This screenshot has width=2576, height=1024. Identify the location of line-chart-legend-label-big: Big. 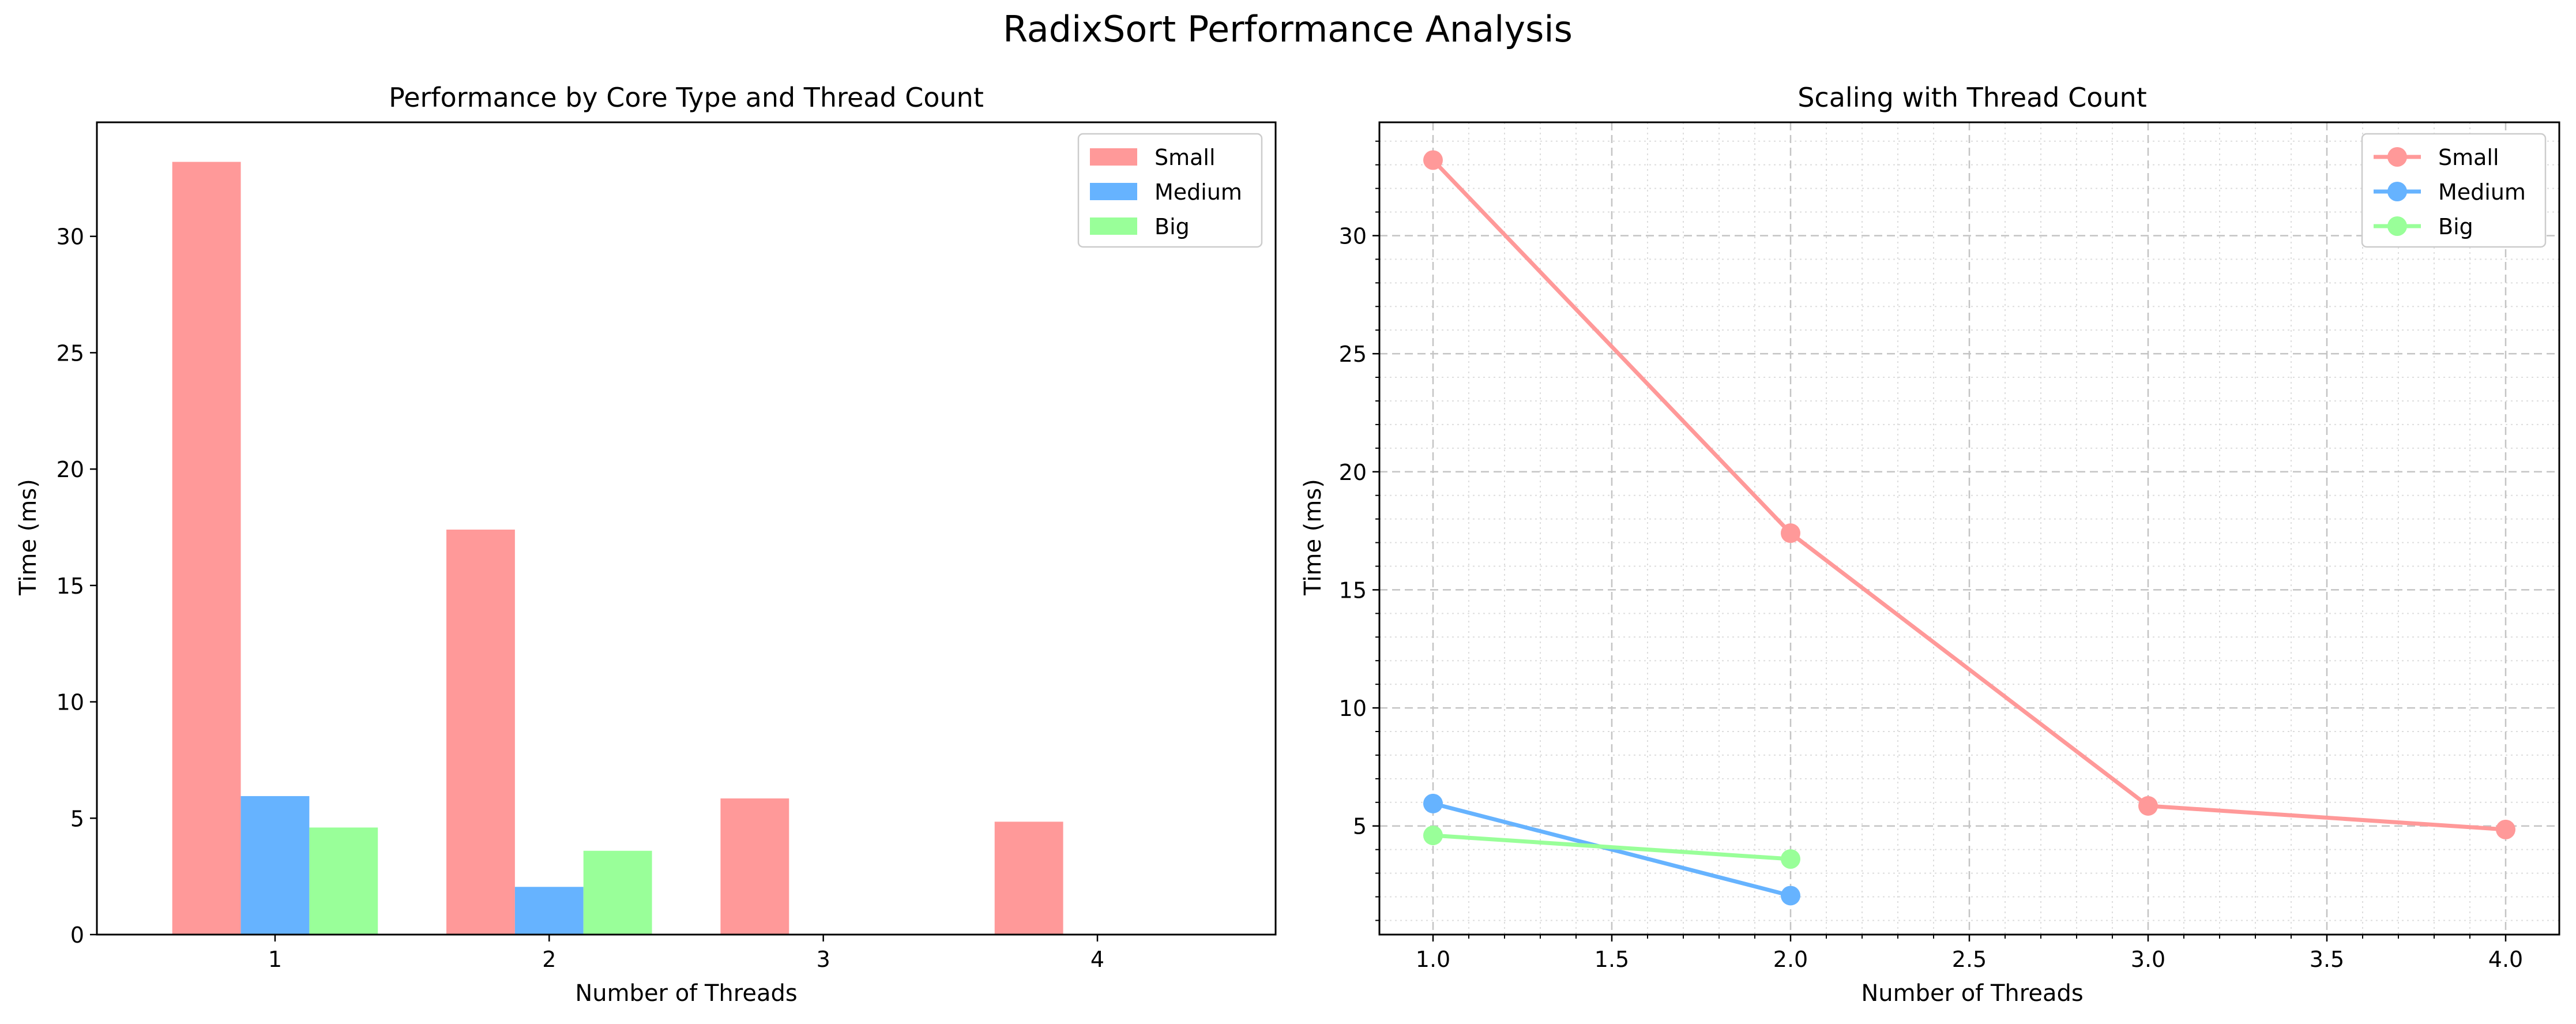
(2455, 226).